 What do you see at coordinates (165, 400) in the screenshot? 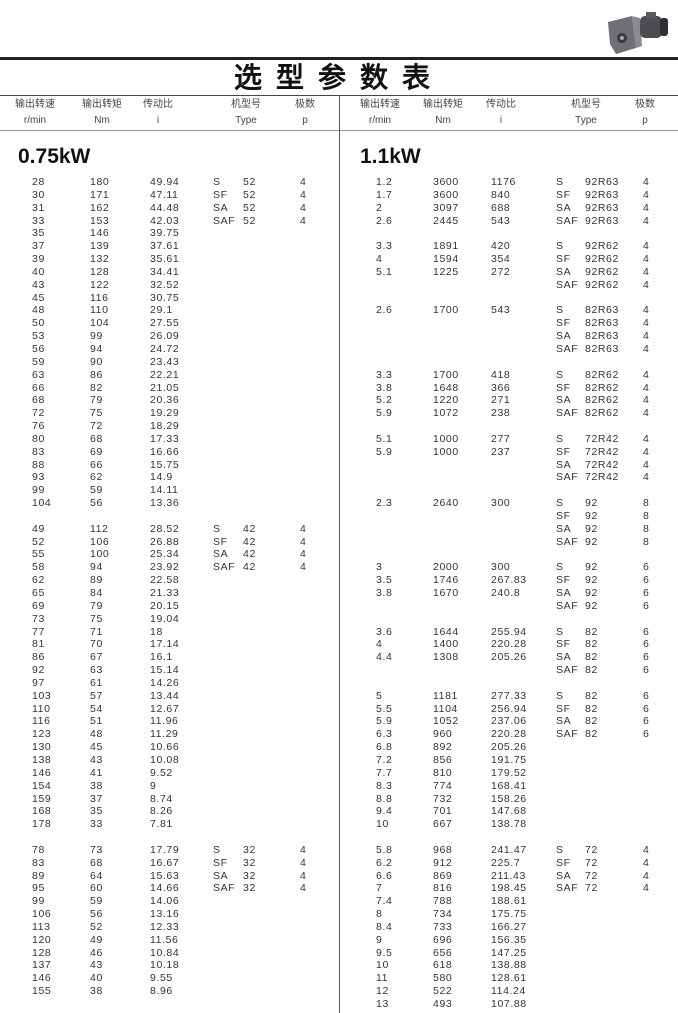
I see `ratio-cell: 20.36` at bounding box center [165, 400].